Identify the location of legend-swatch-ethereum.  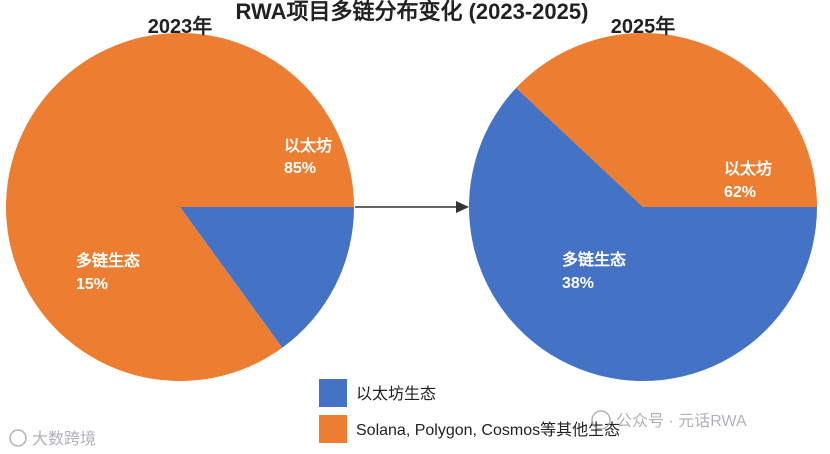
(333, 393).